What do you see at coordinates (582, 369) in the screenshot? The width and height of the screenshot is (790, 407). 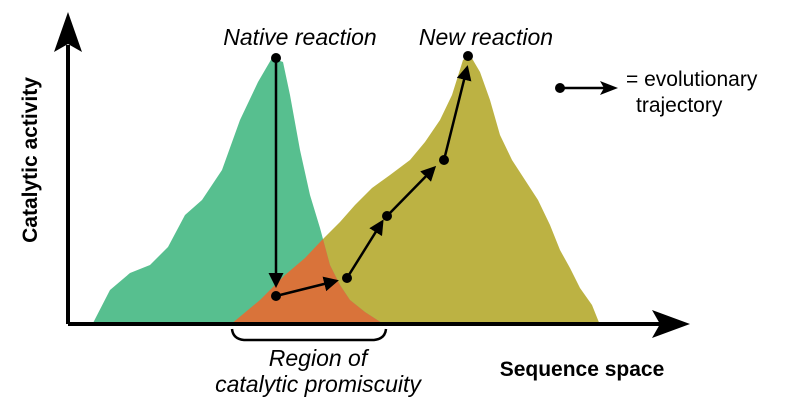 I see `x-axis-label: Sequence space` at bounding box center [582, 369].